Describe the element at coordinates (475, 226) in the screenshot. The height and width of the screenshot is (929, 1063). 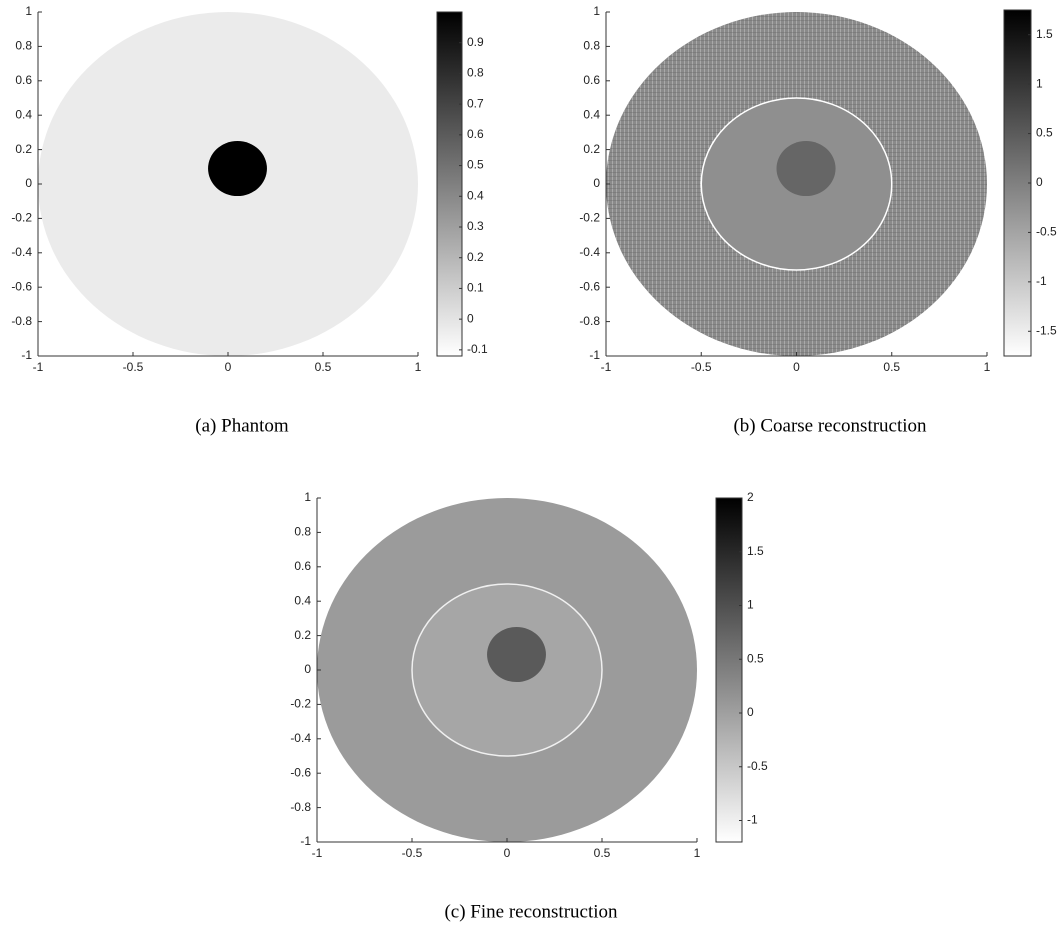
I see `colorbar-tick-label: 0.3` at that location.